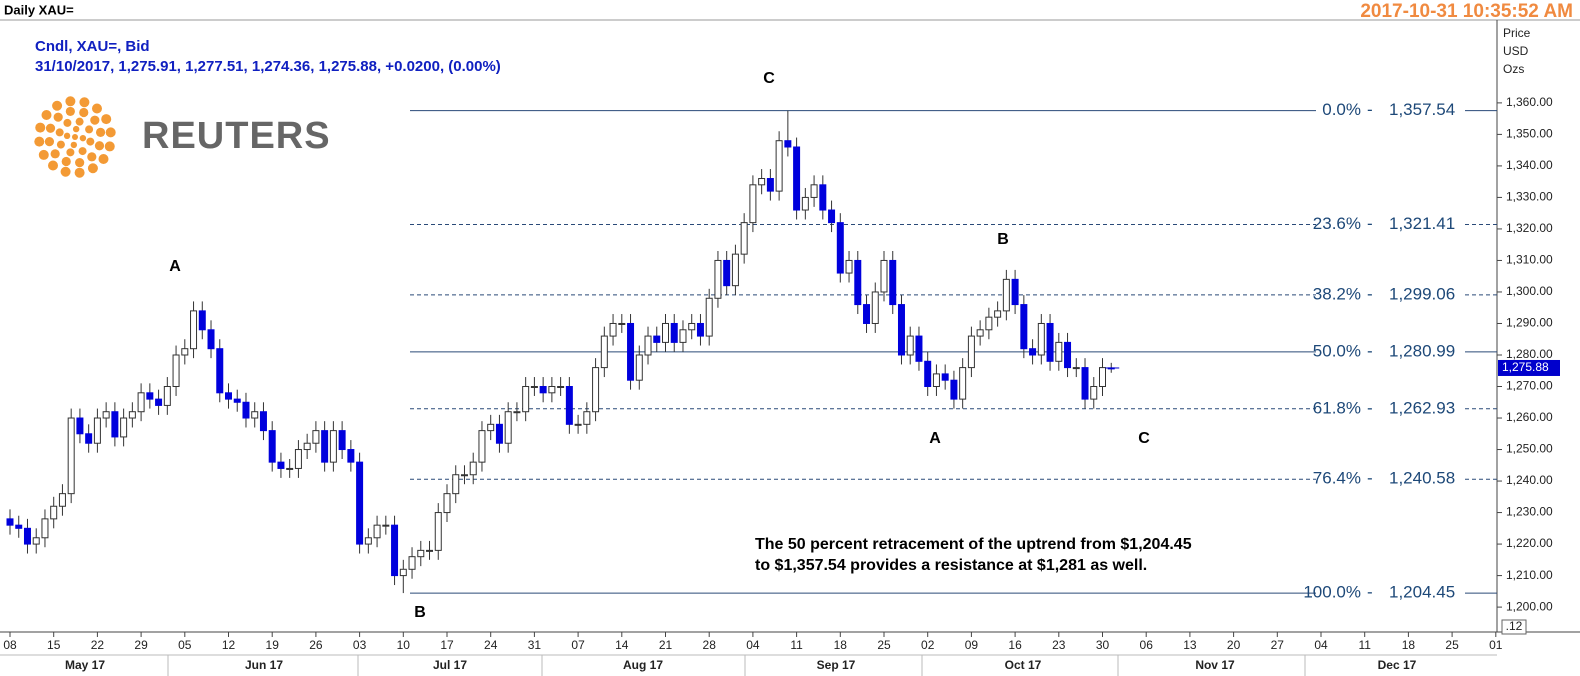 This screenshot has width=1580, height=676. What do you see at coordinates (1337, 293) in the screenshot?
I see `fib-label: 38.2%` at bounding box center [1337, 293].